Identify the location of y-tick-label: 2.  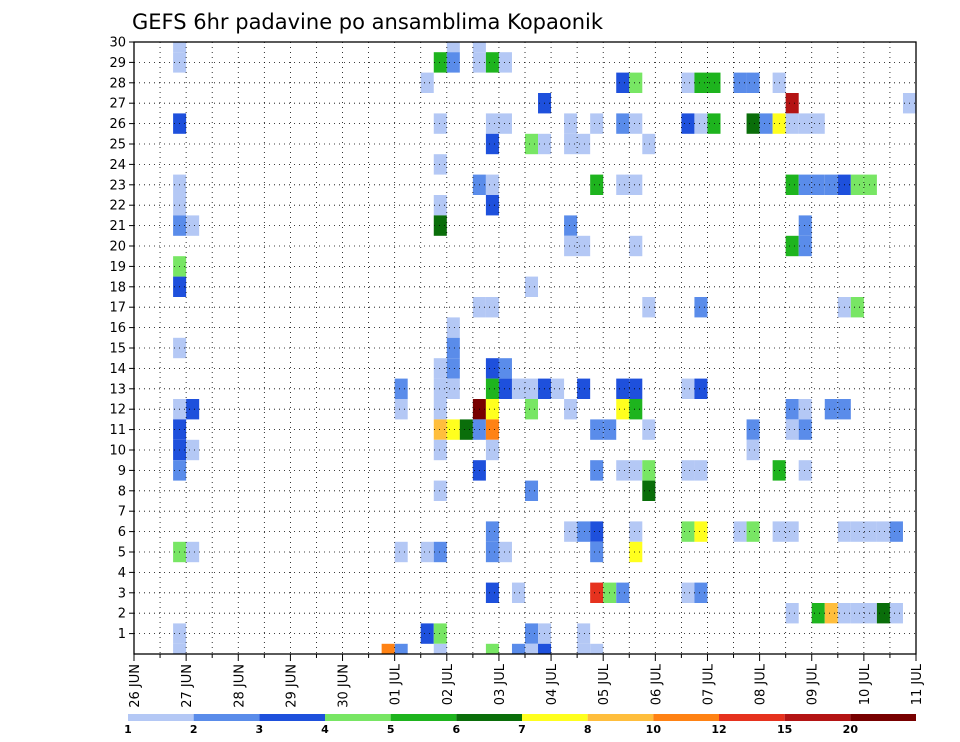
(122, 614).